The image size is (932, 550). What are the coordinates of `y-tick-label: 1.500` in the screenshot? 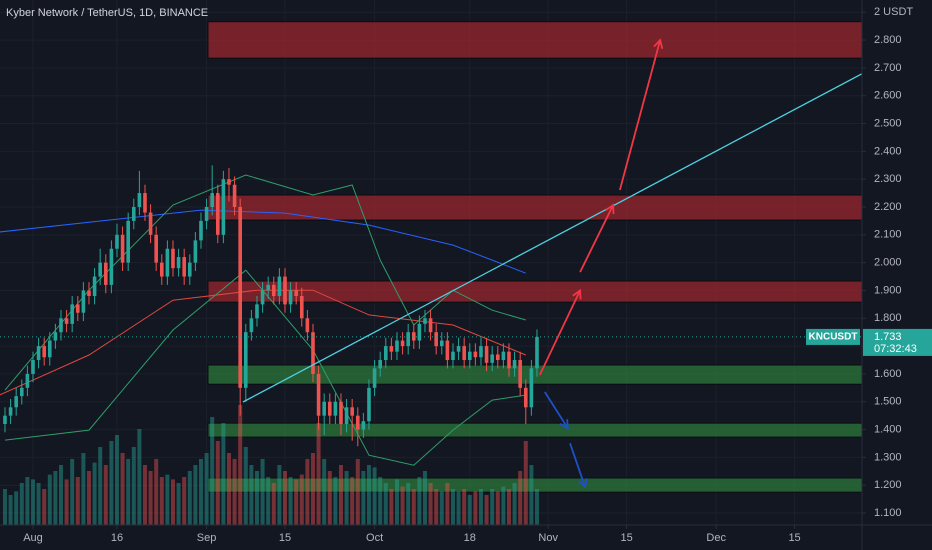 It's located at (888, 402).